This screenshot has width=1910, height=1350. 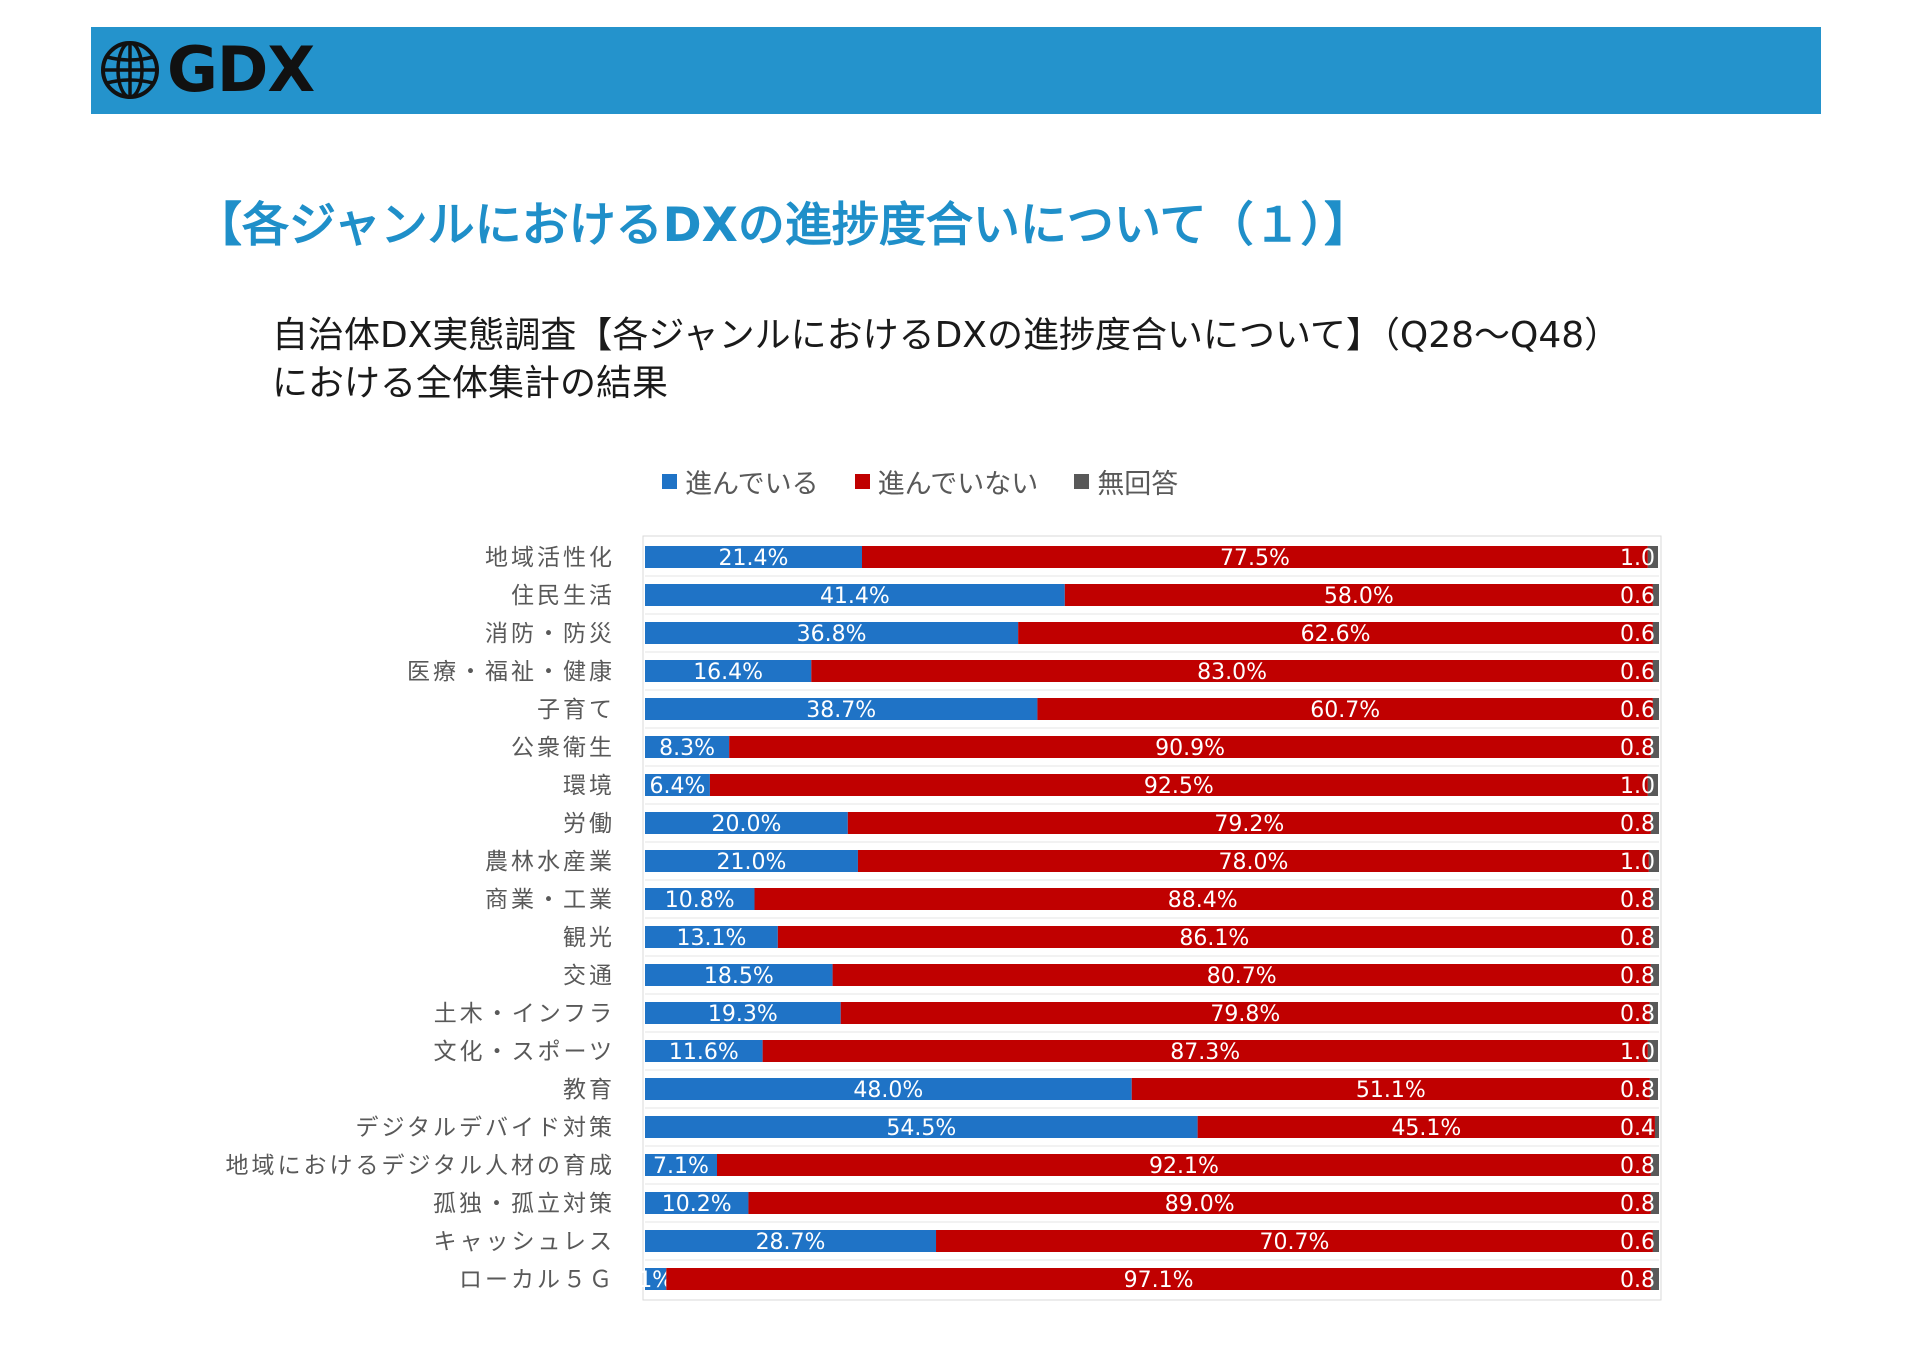 I want to click on data-label: 86.1%, so click(x=1214, y=938).